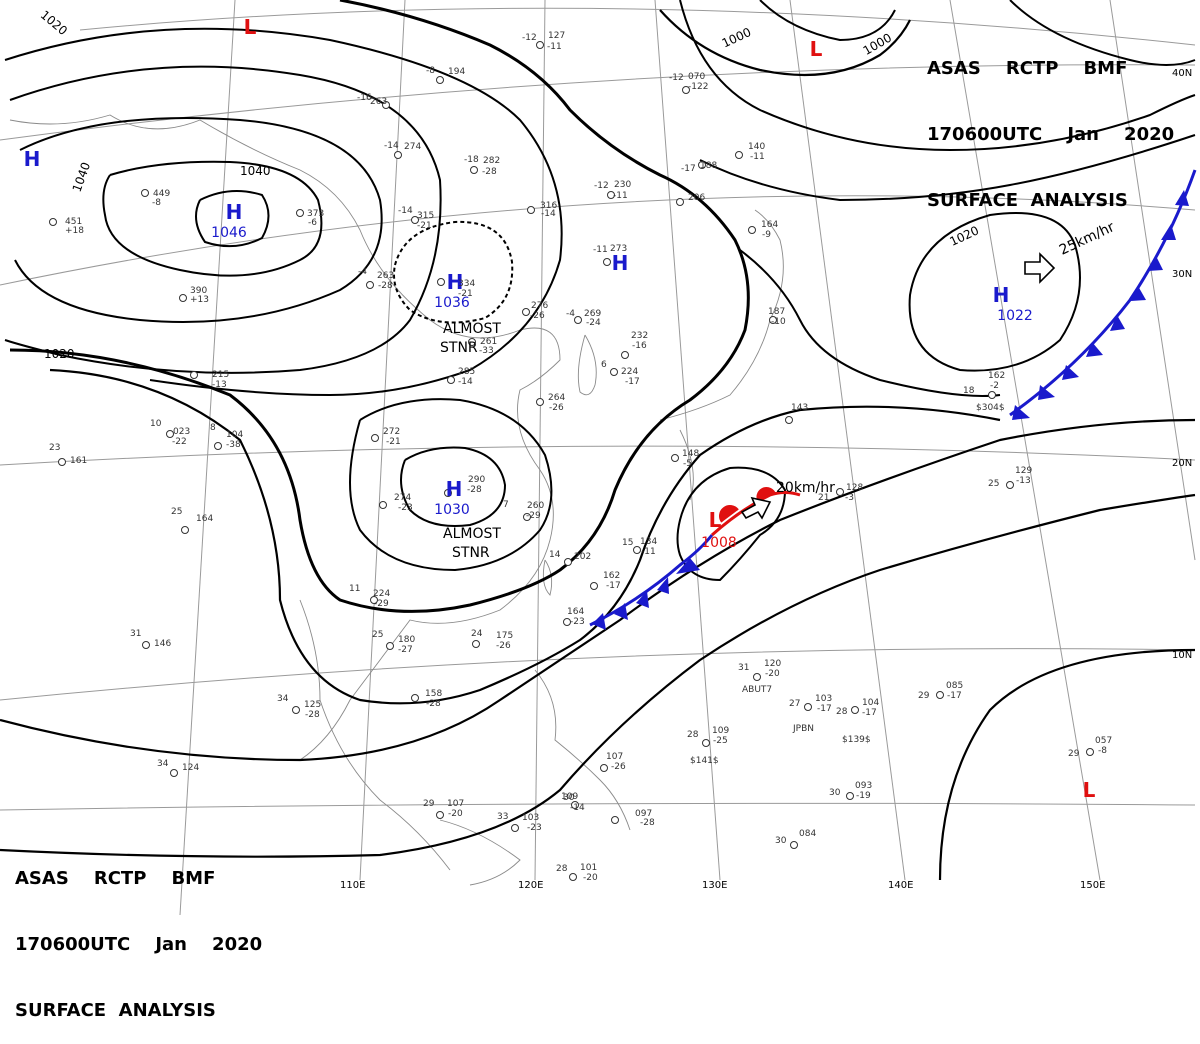 The height and width of the screenshot is (1044, 1200). Describe the element at coordinates (990, 408) in the screenshot. I see `ship-code: $304$` at that location.